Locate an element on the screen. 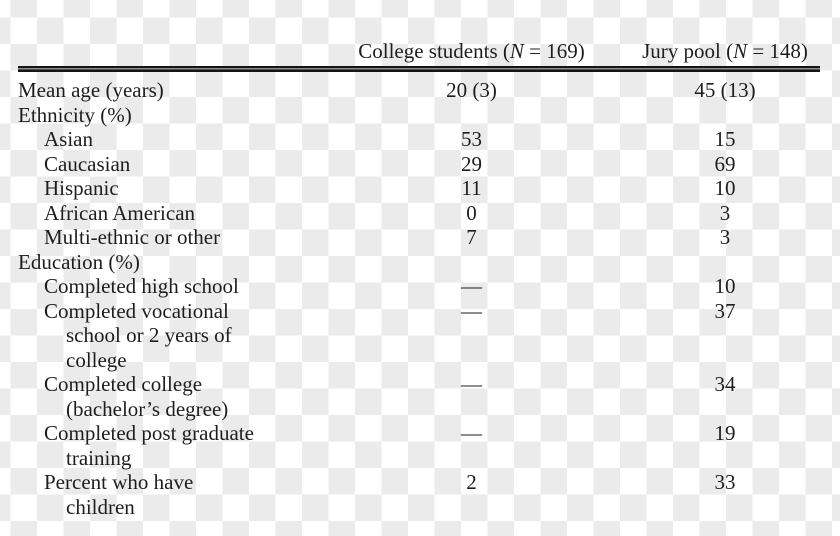 The image size is (840, 536). row-label: Completed post graduate training is located at coordinates (149, 445).